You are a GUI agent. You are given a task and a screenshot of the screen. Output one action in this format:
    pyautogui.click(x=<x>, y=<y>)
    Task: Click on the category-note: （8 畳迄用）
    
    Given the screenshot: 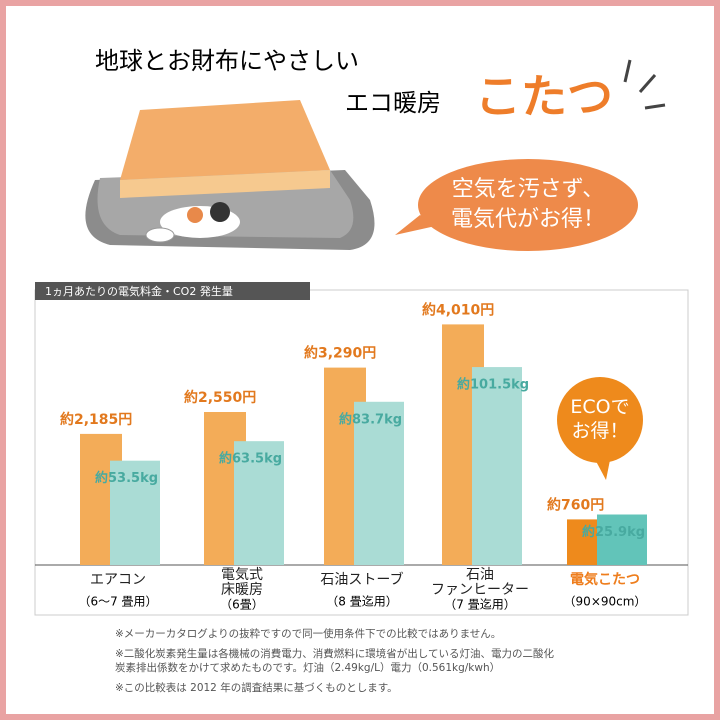 What is the action you would take?
    pyautogui.click(x=361, y=602)
    